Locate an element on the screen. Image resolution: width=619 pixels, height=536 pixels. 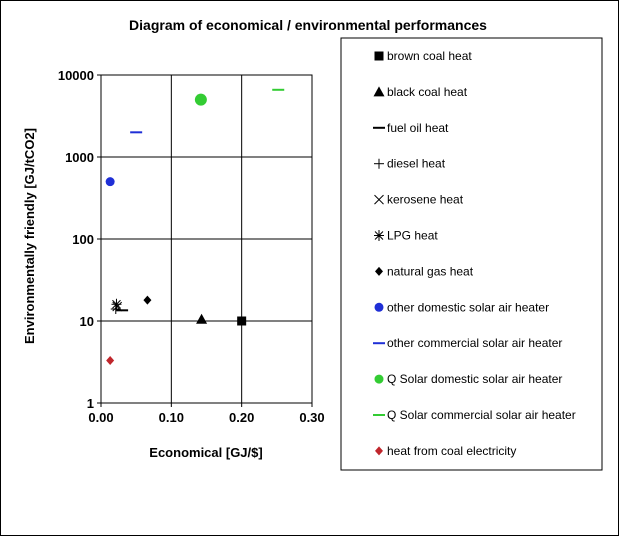
legend-label: natural gas heat is located at coordinates (430, 271).